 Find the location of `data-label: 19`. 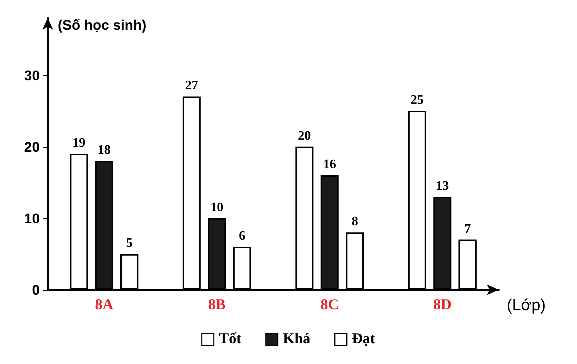

data-label: 19 is located at coordinates (79, 142).